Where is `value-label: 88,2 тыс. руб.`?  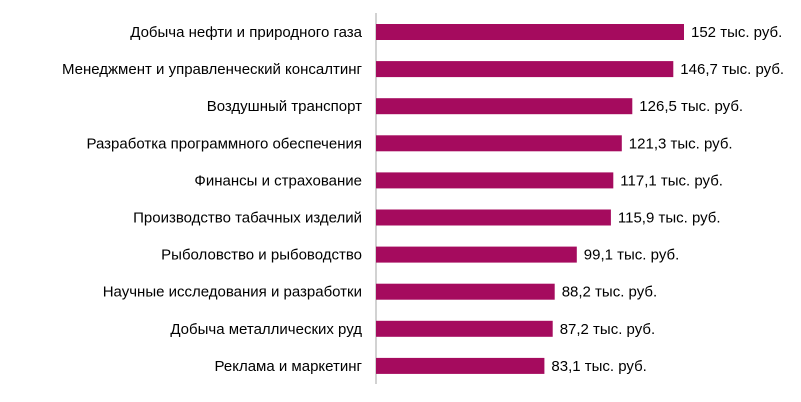
value-label: 88,2 тыс. руб. is located at coordinates (609, 292).